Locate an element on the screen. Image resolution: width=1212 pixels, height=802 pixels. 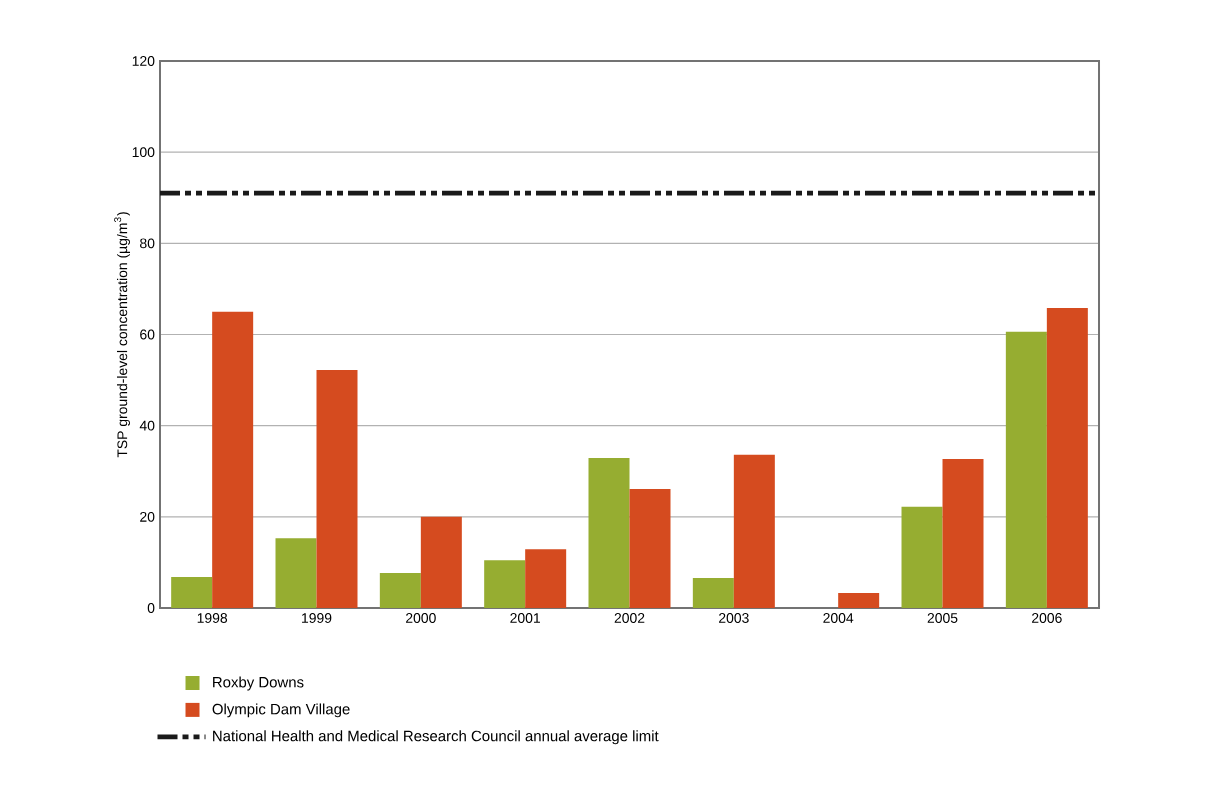
y-tick-label: 80 is located at coordinates (147, 243).